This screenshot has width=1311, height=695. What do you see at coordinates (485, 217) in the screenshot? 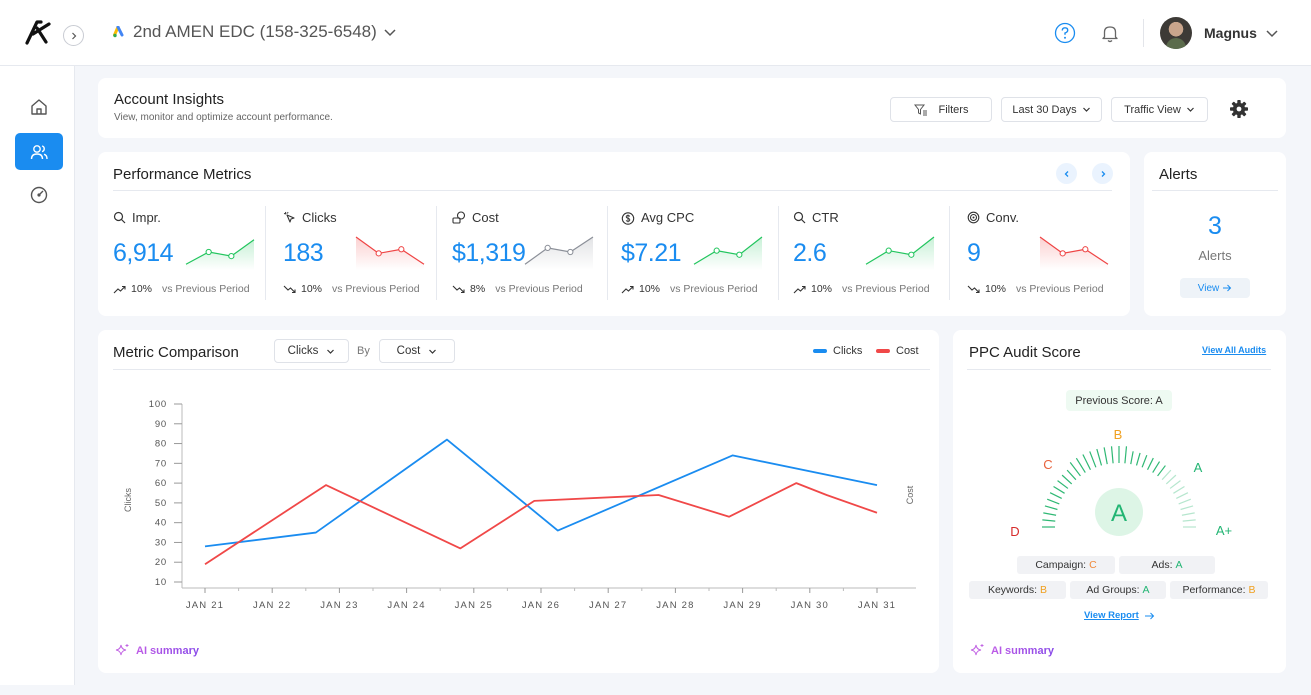
I see `metric-label: Cost` at bounding box center [485, 217].